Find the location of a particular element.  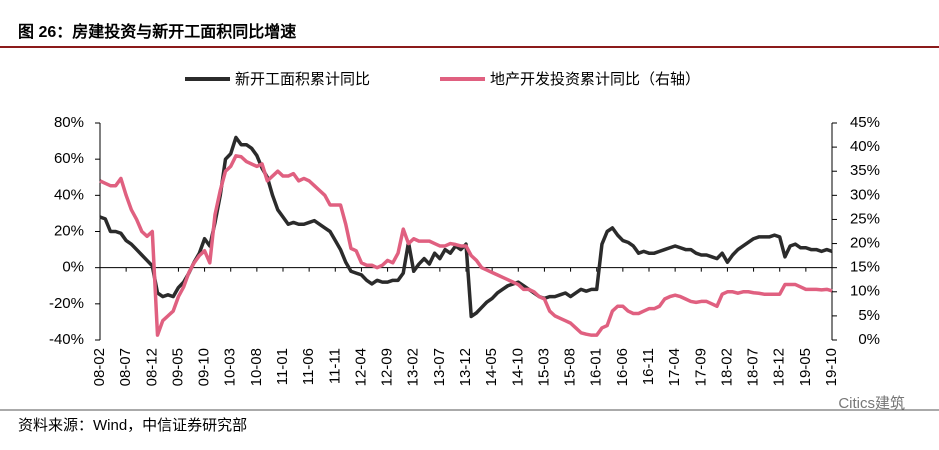

y-tick-label: -20% is located at coordinates (66, 303).